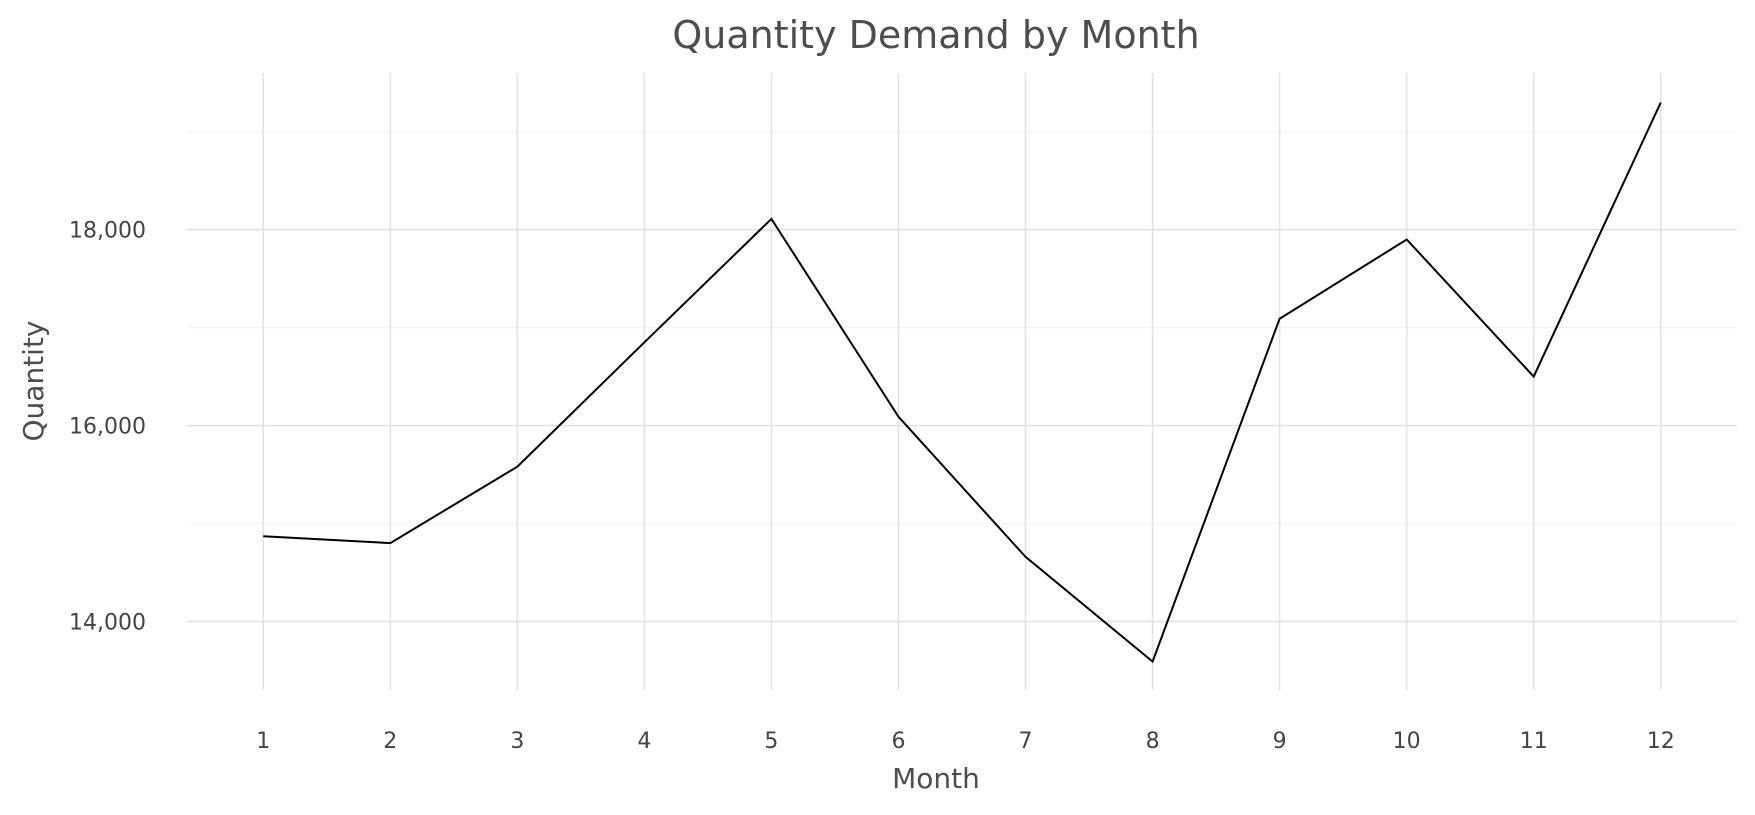  What do you see at coordinates (1407, 741) in the screenshot?
I see `x-tick-label: 10` at bounding box center [1407, 741].